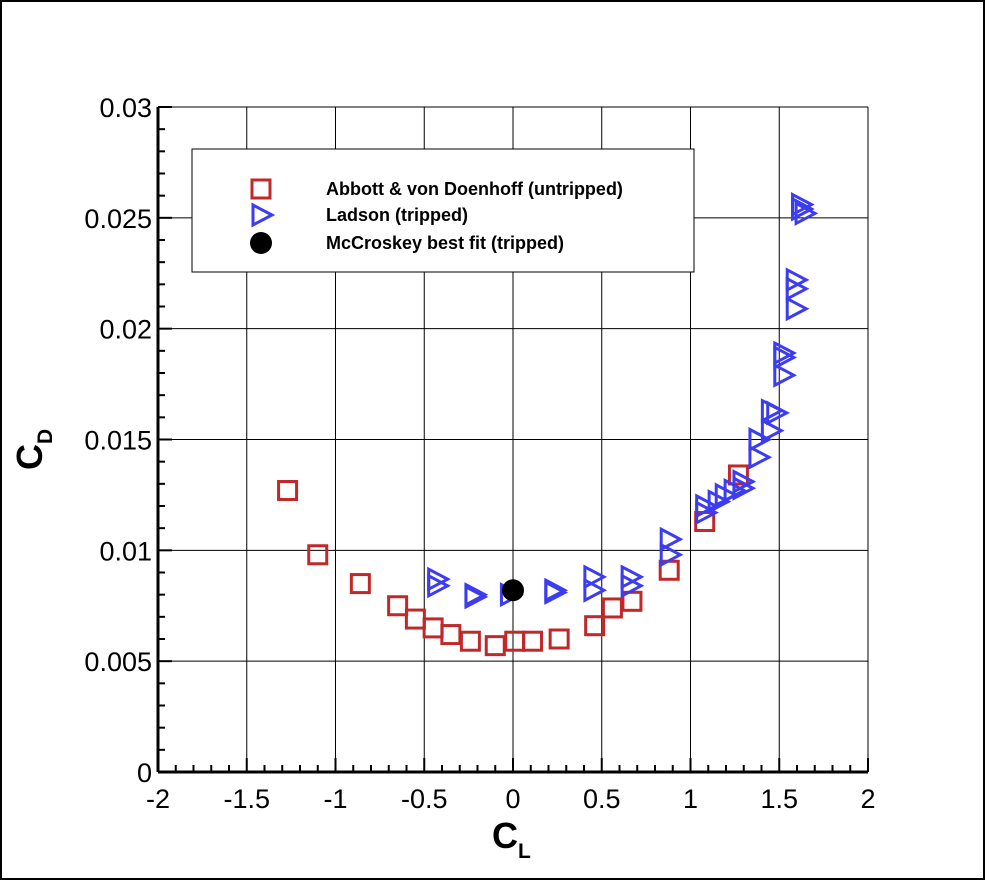 The height and width of the screenshot is (880, 985). I want to click on y-tick-label: 0.02, so click(125, 330).